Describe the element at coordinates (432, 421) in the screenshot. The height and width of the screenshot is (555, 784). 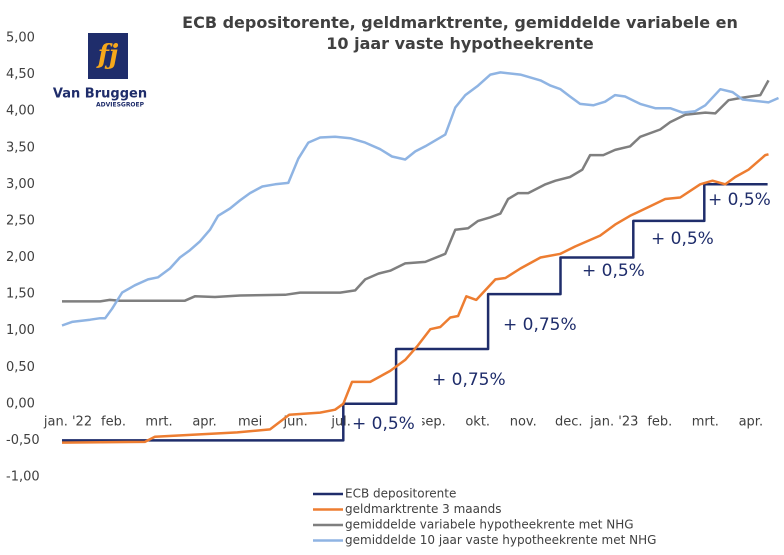
I see `x-tick-label: sep.` at that location.